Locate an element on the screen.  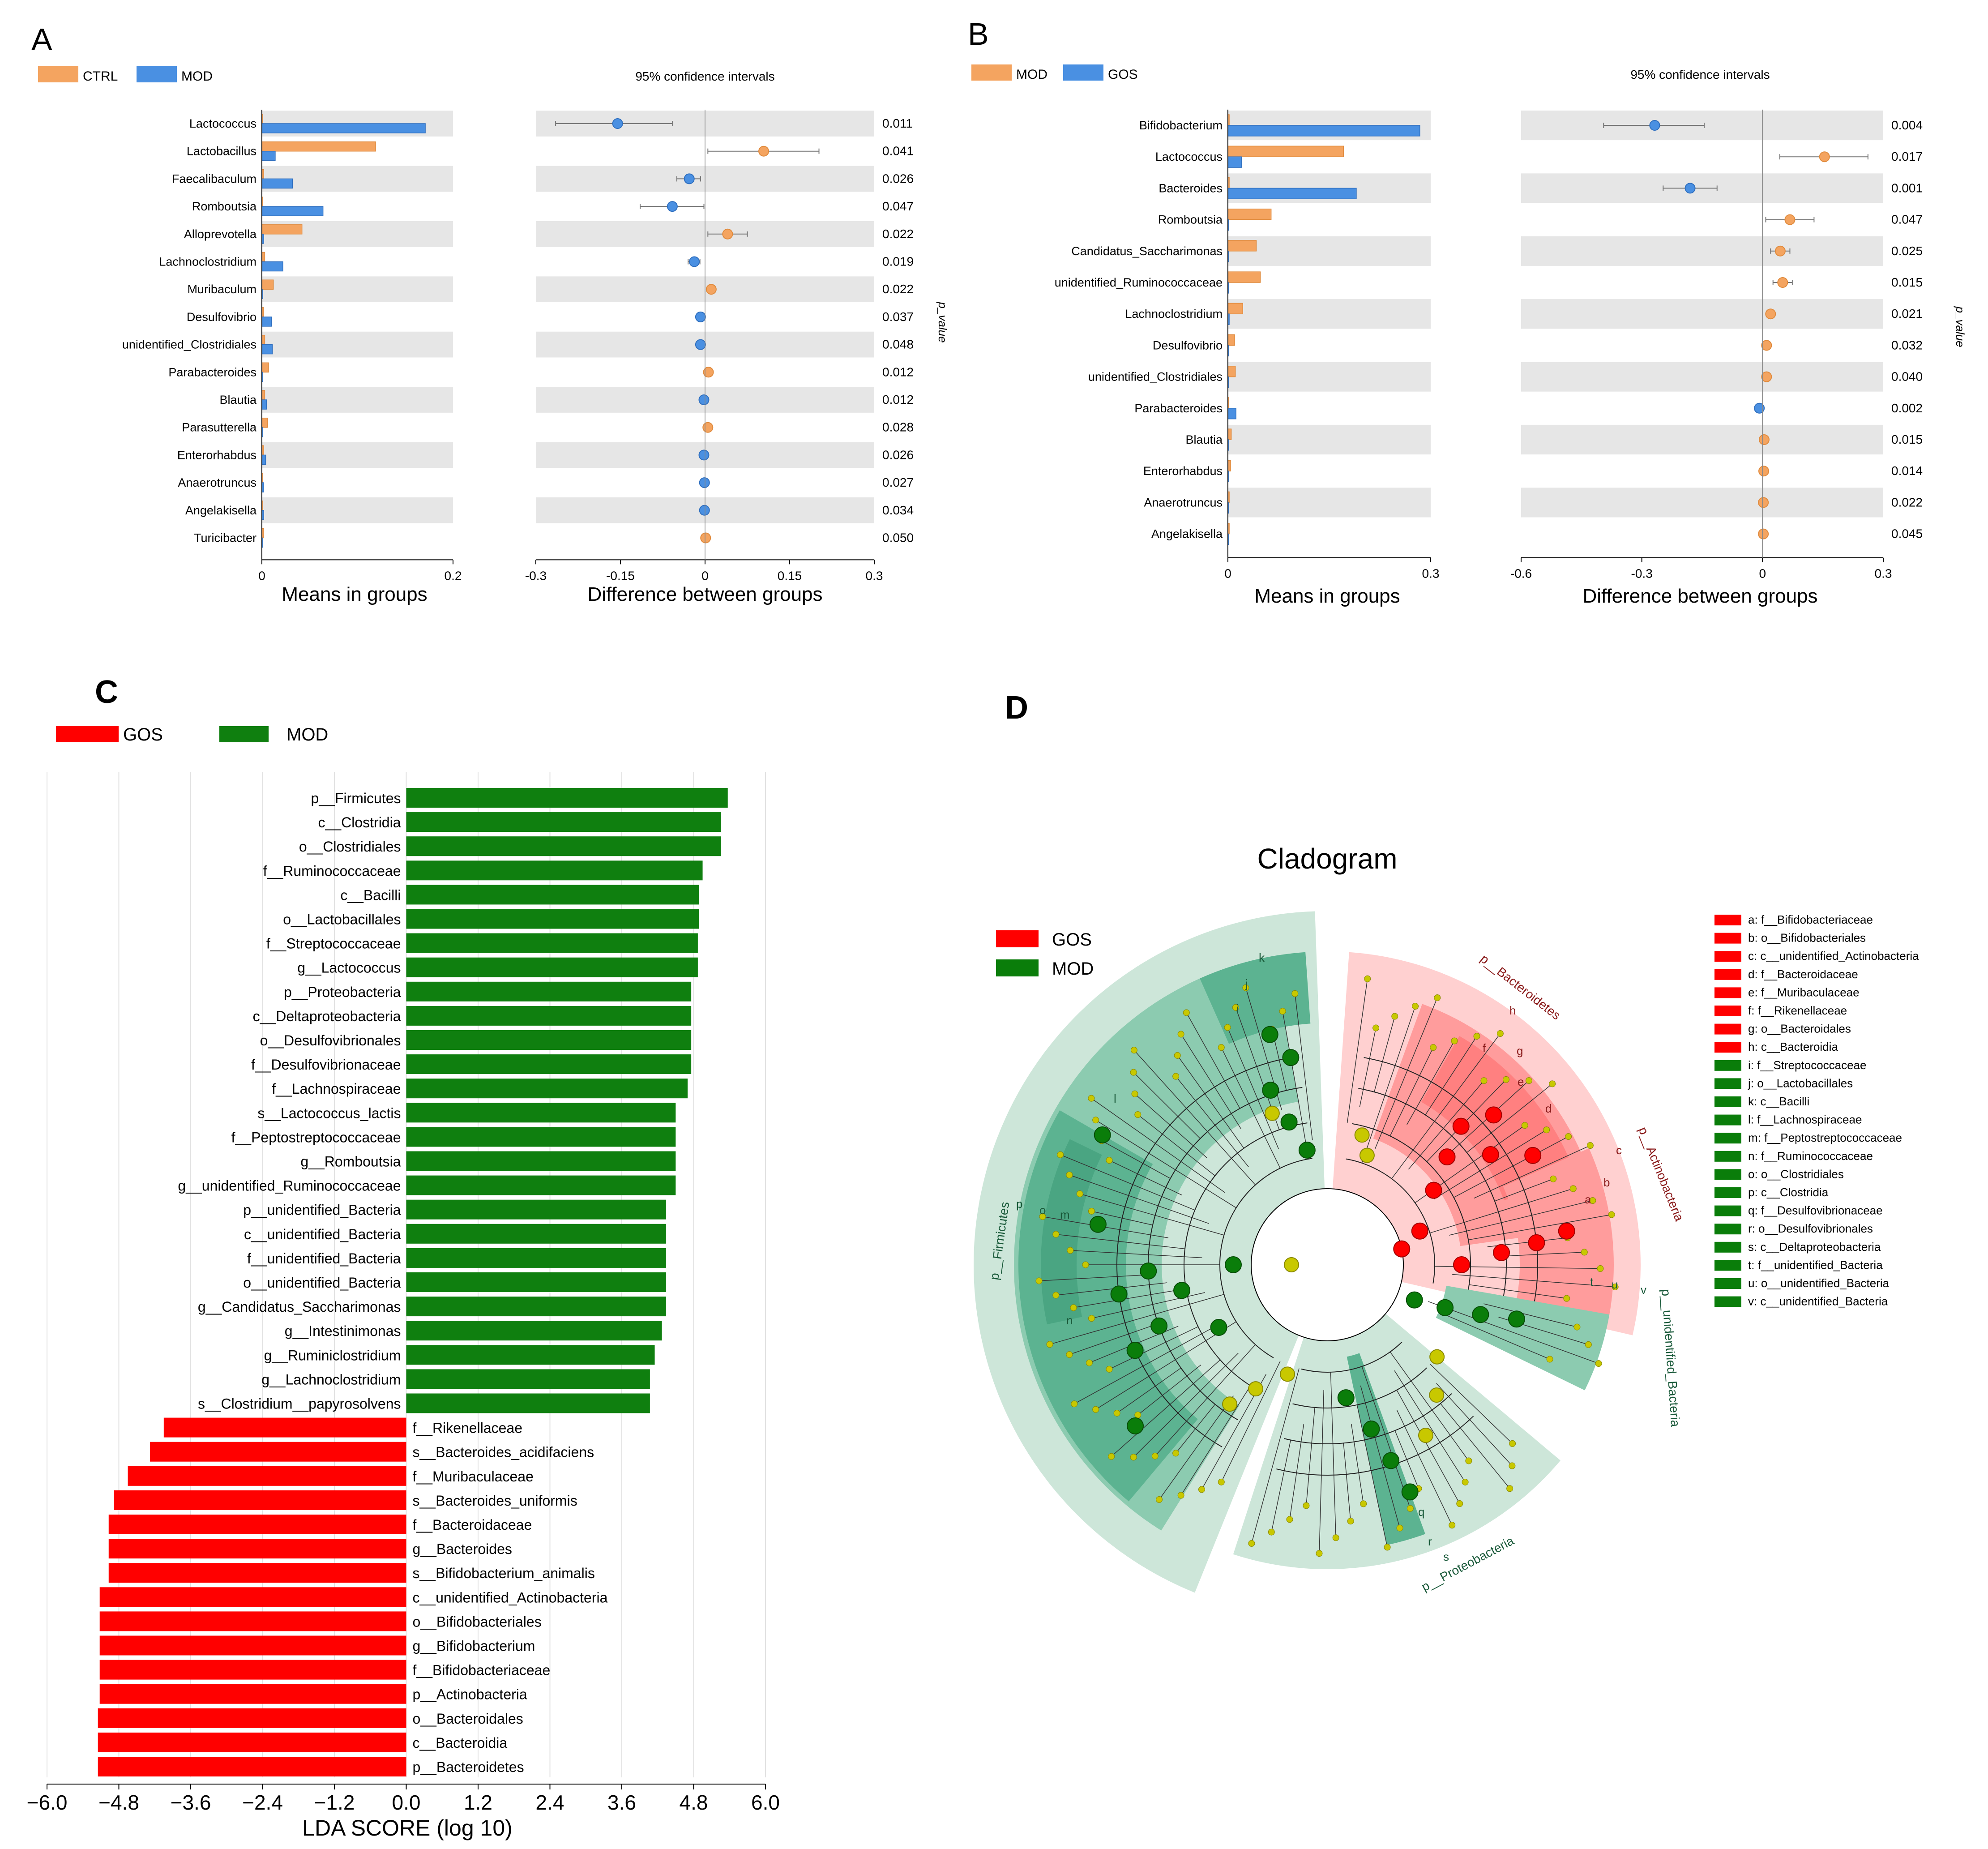
clade-letter-g: g is located at coordinates (1520, 1050).